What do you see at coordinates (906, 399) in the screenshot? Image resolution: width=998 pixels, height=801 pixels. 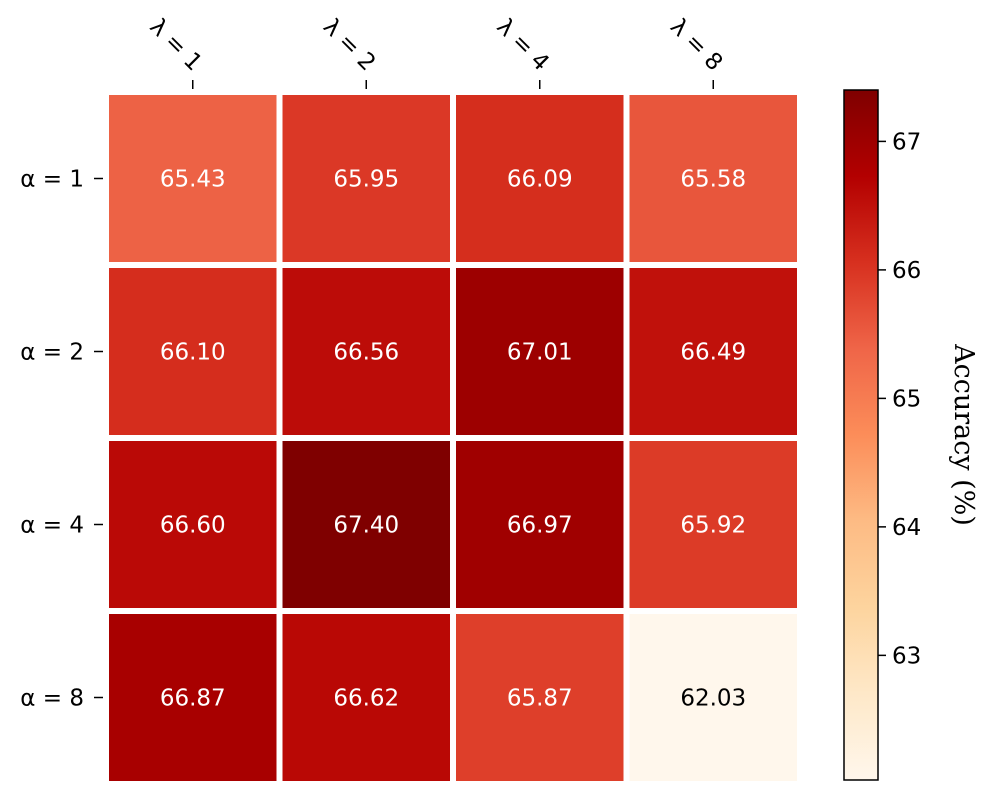 I see `colorbar-tick-label: 65` at bounding box center [906, 399].